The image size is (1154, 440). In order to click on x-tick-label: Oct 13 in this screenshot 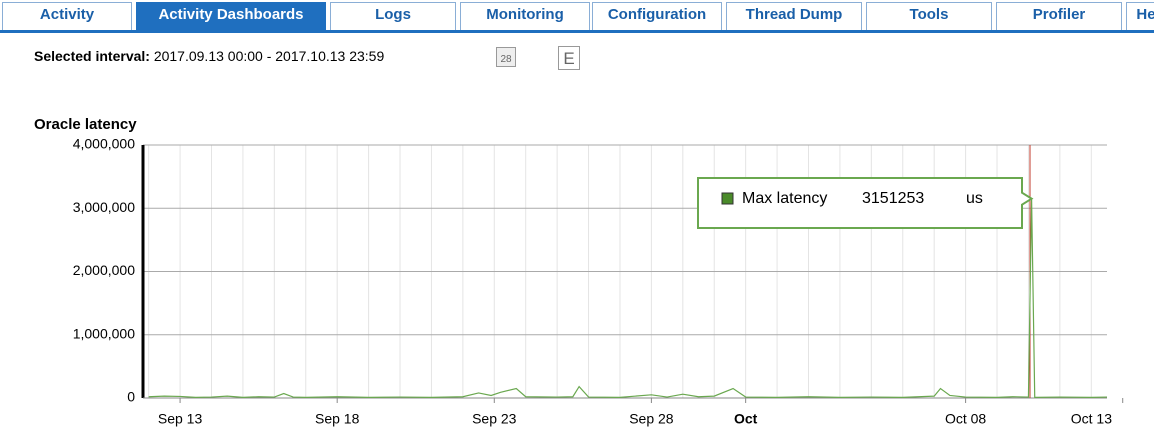, I will do `click(1091, 419)`.